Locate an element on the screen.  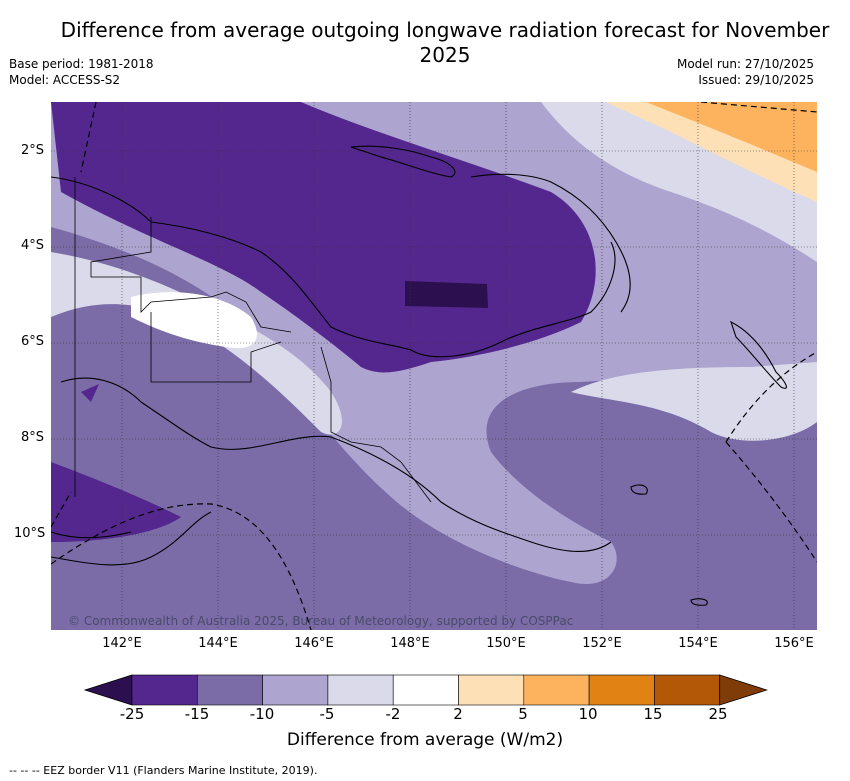
cbar-extend-high is located at coordinates (744, 690).